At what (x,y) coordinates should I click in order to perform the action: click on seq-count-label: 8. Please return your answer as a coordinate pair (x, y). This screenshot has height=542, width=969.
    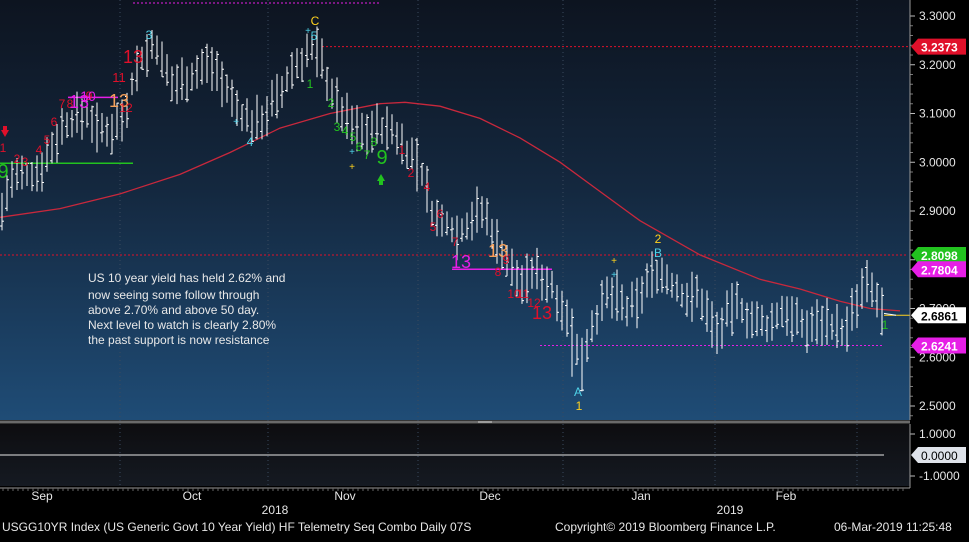
    Looking at the image, I should click on (498, 272).